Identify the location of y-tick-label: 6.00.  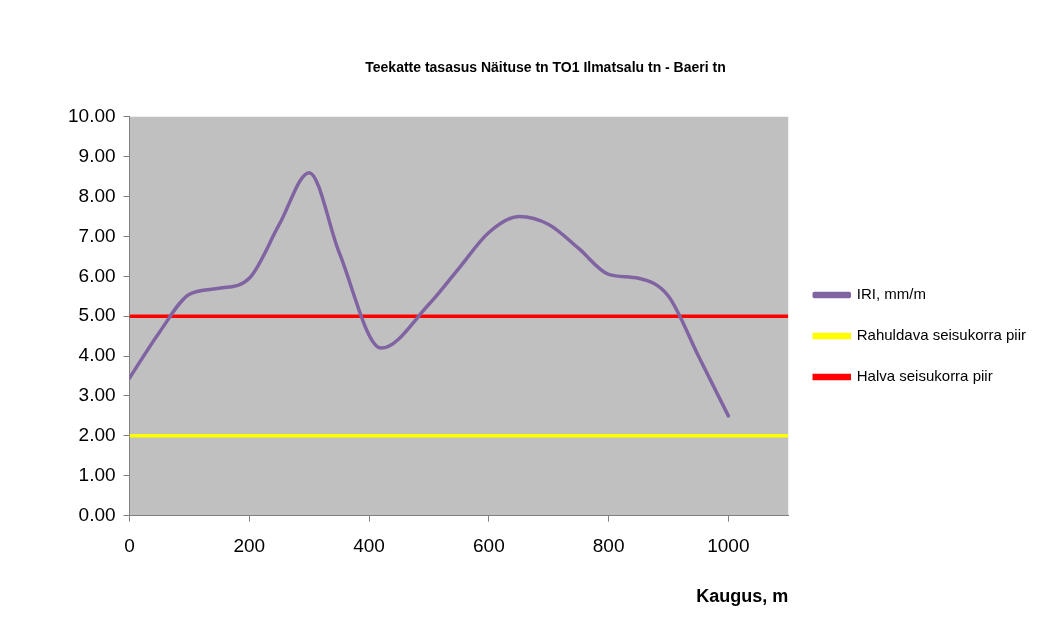
(97, 275).